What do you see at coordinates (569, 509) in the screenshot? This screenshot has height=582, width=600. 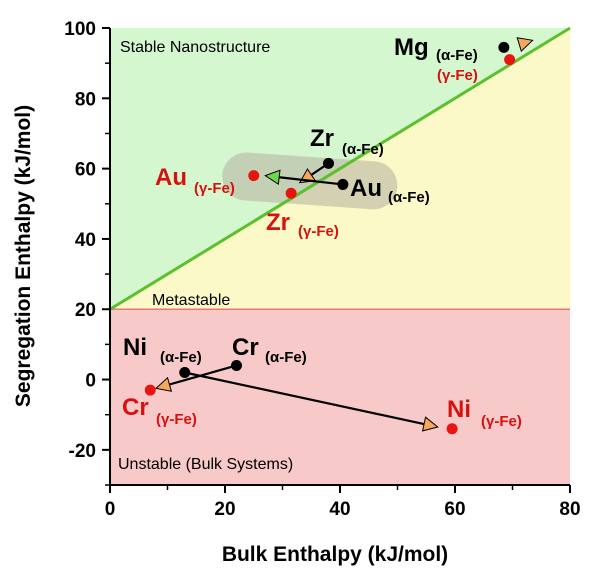 I see `x-tick-label: 80` at bounding box center [569, 509].